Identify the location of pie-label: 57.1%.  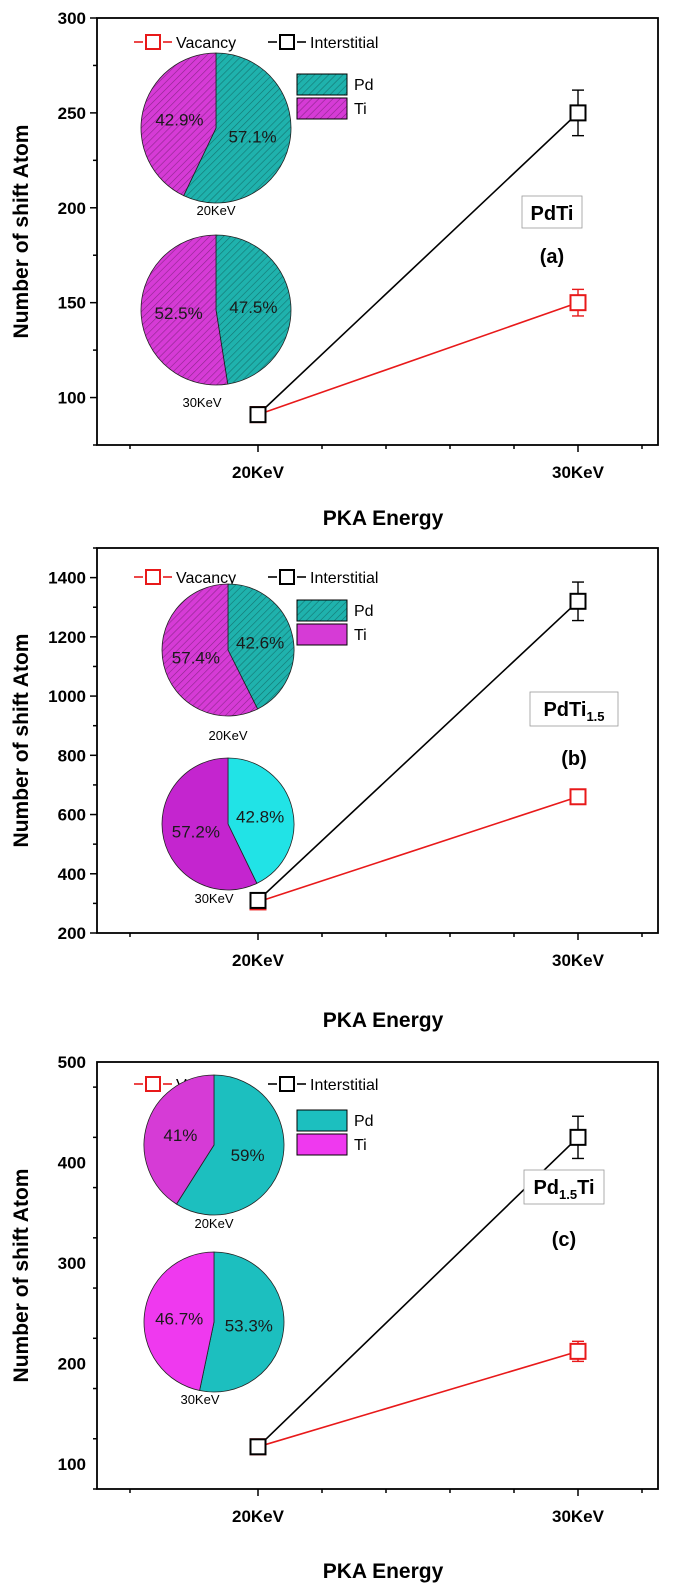
(252, 136).